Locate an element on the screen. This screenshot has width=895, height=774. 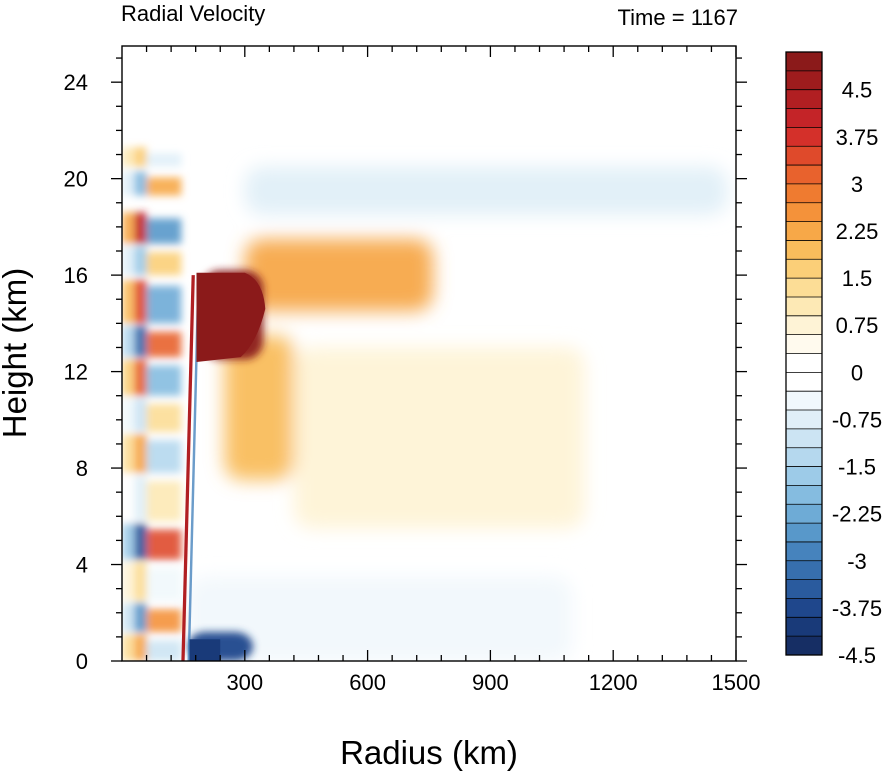
outflow-jet-core is located at coordinates (231, 317).